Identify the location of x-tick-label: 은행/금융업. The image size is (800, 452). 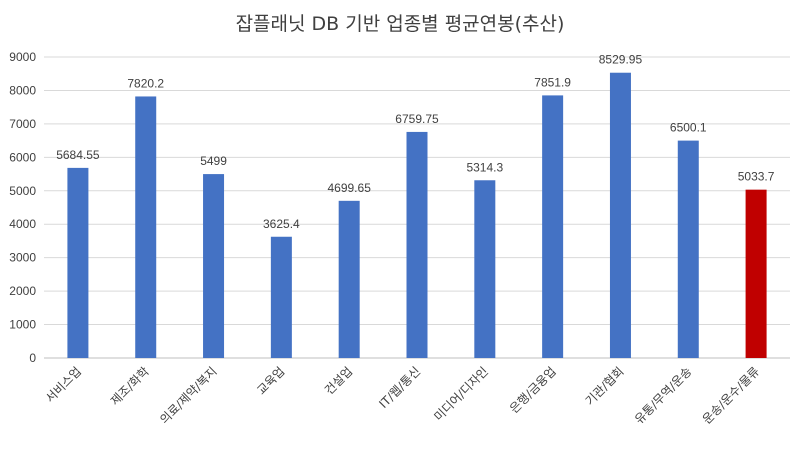
(532, 390).